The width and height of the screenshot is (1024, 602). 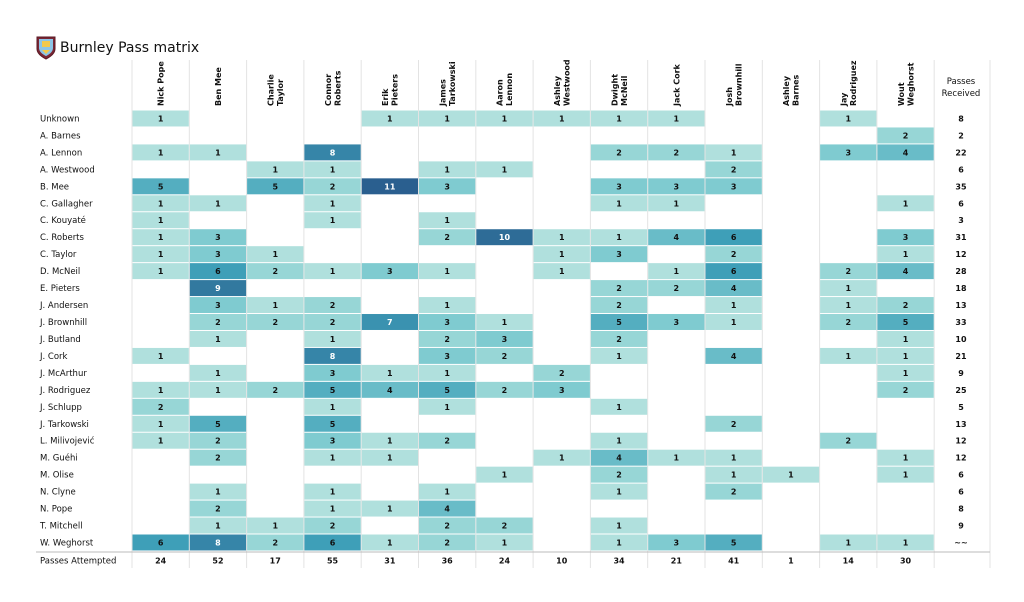 I want to click on row-total: 2, so click(x=961, y=135).